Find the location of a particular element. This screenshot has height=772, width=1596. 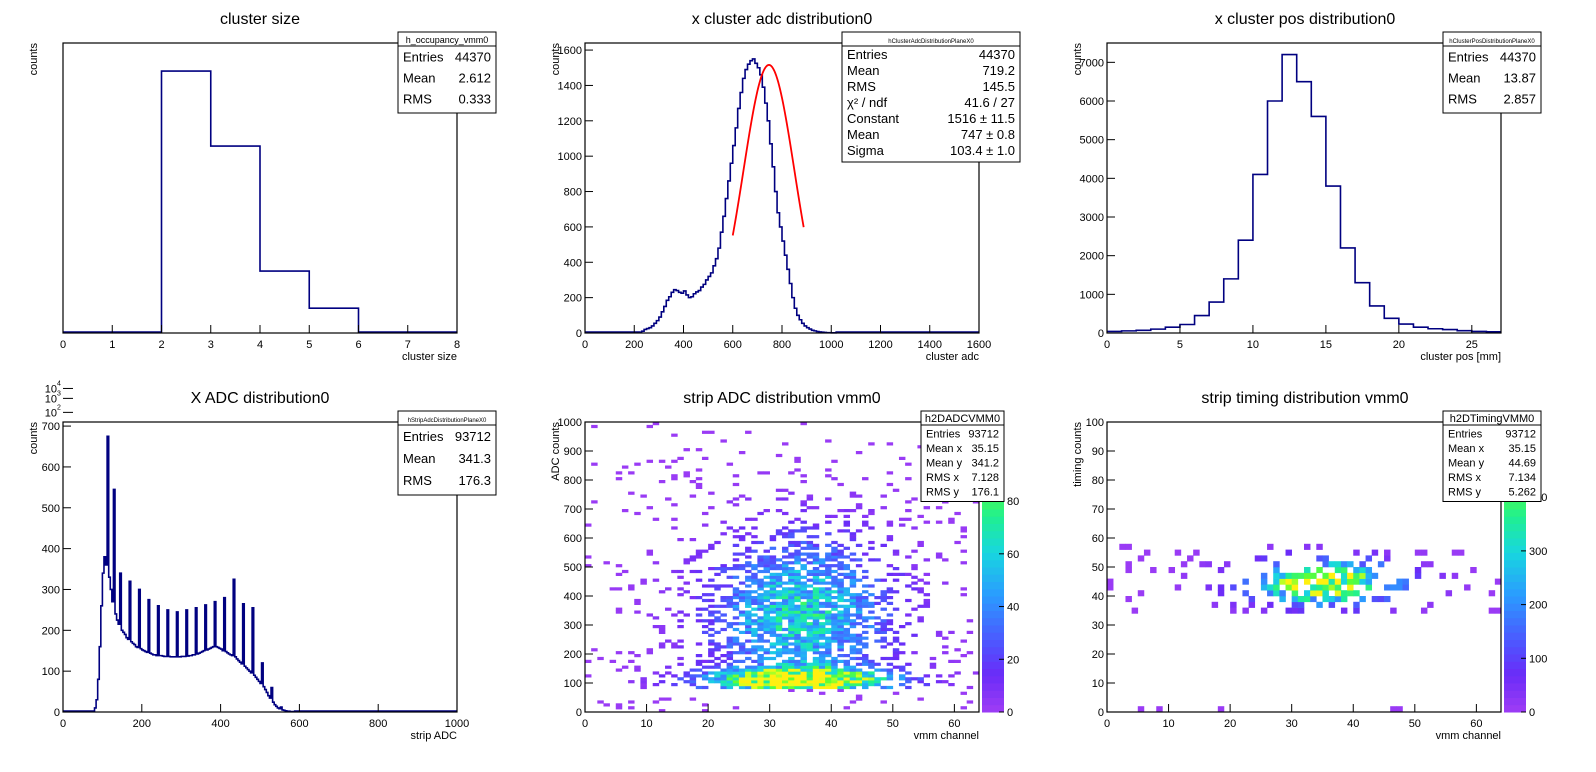

y-axis-label: counts is located at coordinates (1078, 59).